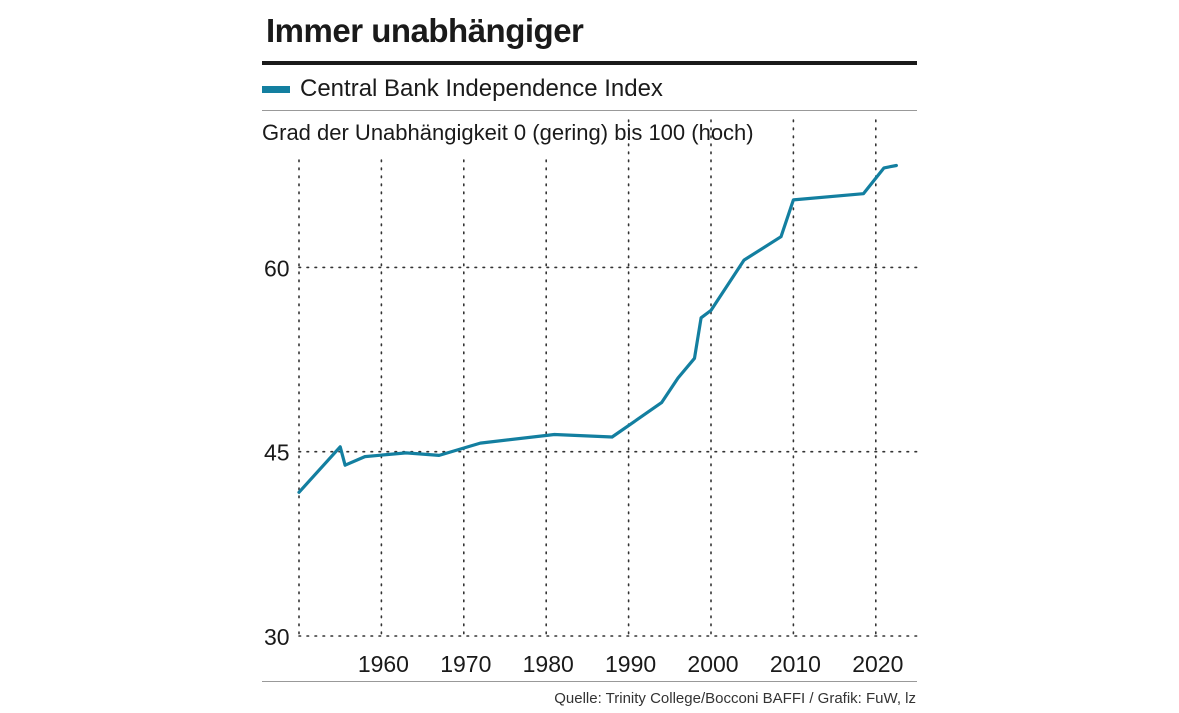 Image resolution: width=1179 pixels, height=713 pixels. What do you see at coordinates (589, 110) in the screenshot?
I see `legend-rule` at bounding box center [589, 110].